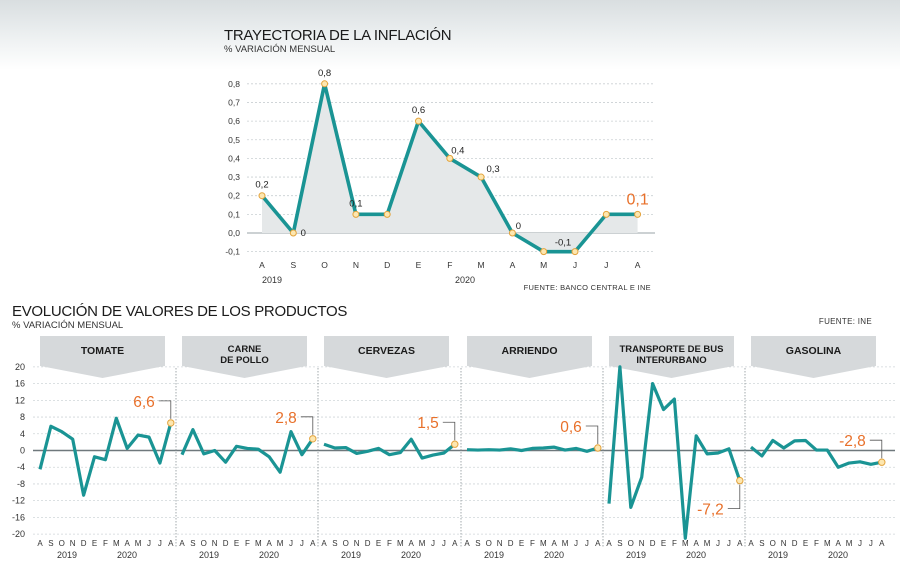  What do you see at coordinates (386, 351) in the screenshot?
I see `panel-title-line: CERVEZAS` at bounding box center [386, 351].